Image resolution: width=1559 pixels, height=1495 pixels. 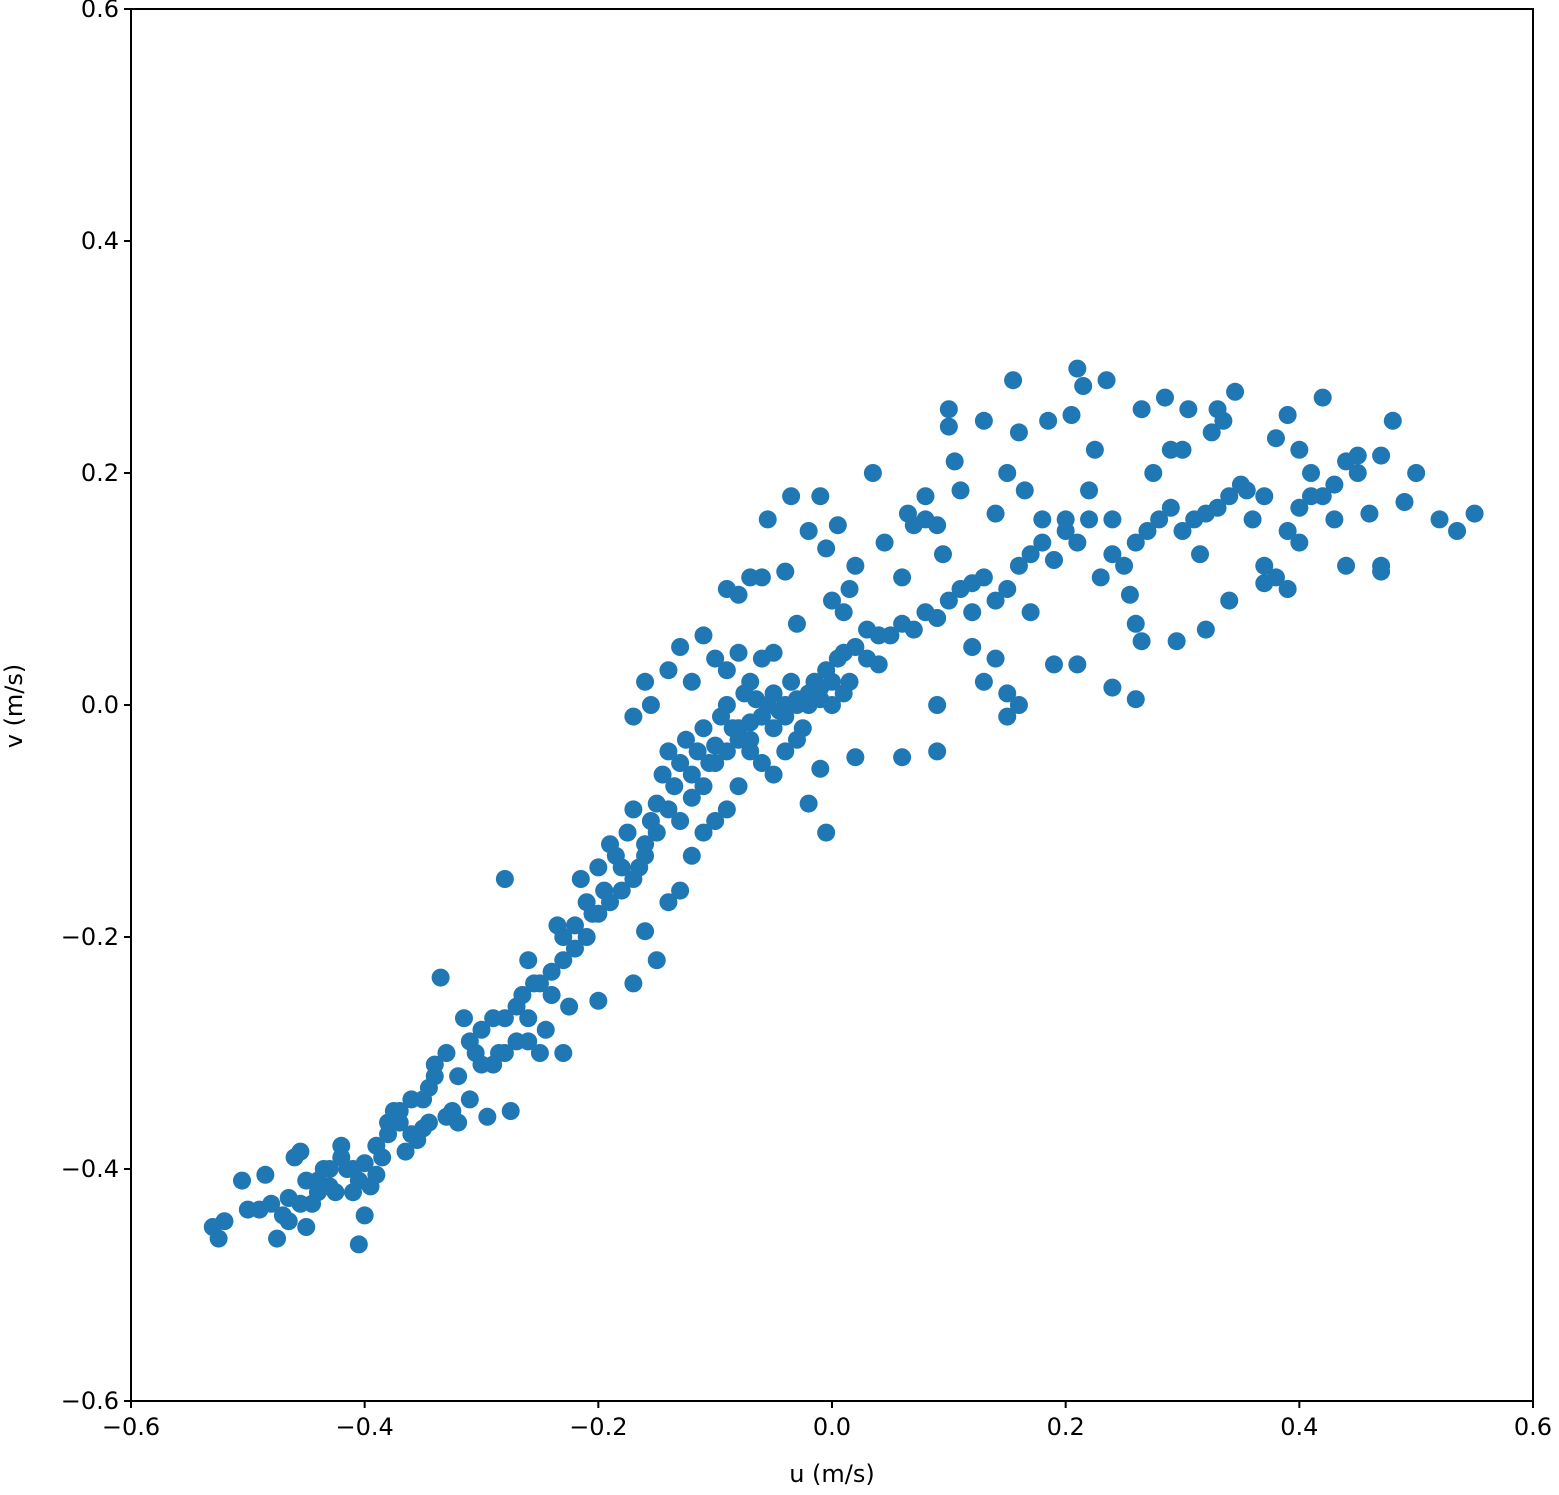 What do you see at coordinates (832, 1474) in the screenshot?
I see `x-axis-label: u (m/s)` at bounding box center [832, 1474].